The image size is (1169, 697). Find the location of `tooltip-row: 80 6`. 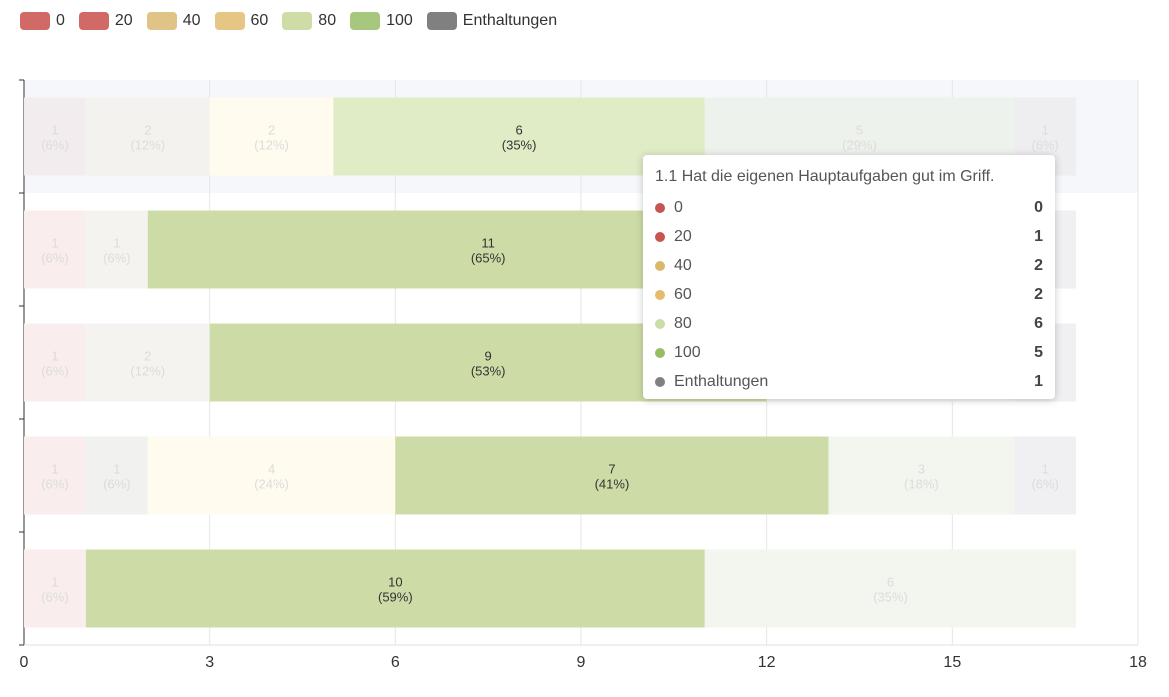

tooltip-row: 80 6 is located at coordinates (849, 323).